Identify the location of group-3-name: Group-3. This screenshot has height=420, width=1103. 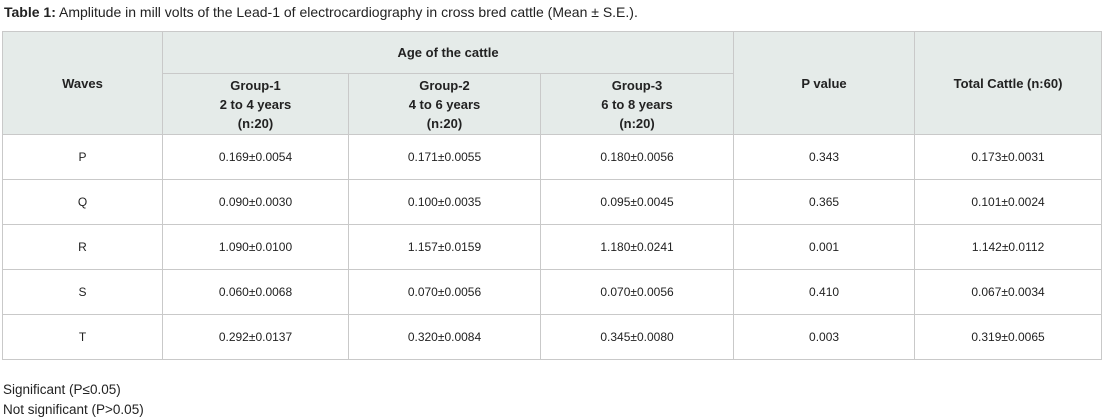
(637, 85).